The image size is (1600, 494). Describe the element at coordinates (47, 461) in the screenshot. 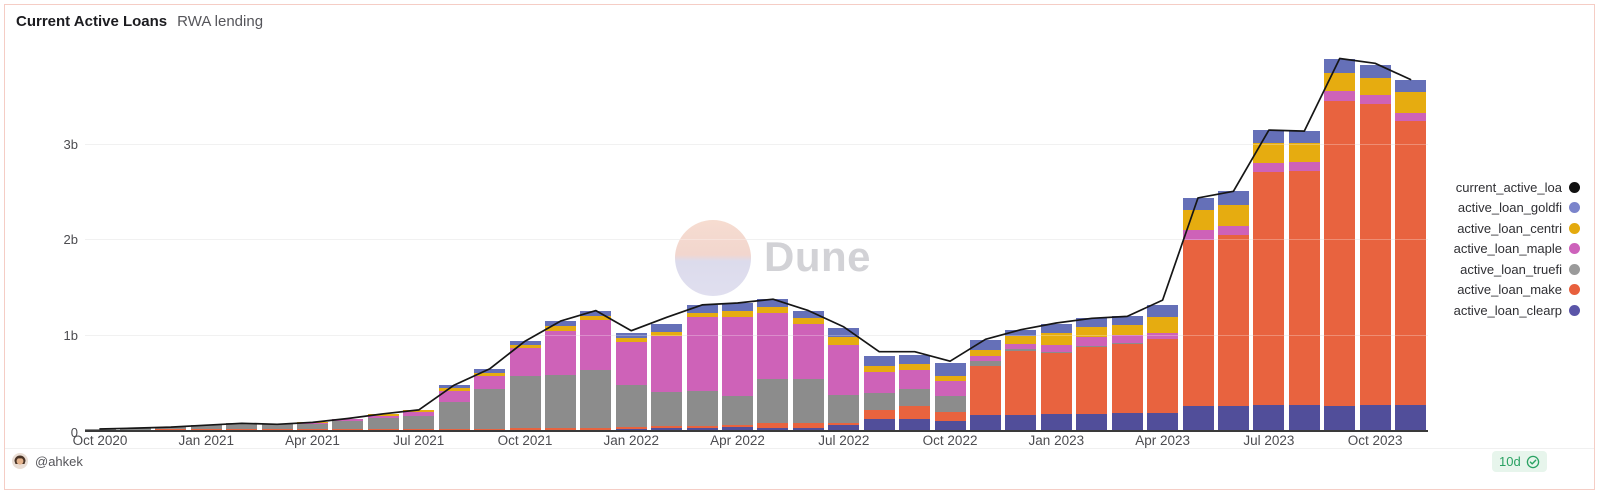

I see `author-link: @ahkek` at that location.